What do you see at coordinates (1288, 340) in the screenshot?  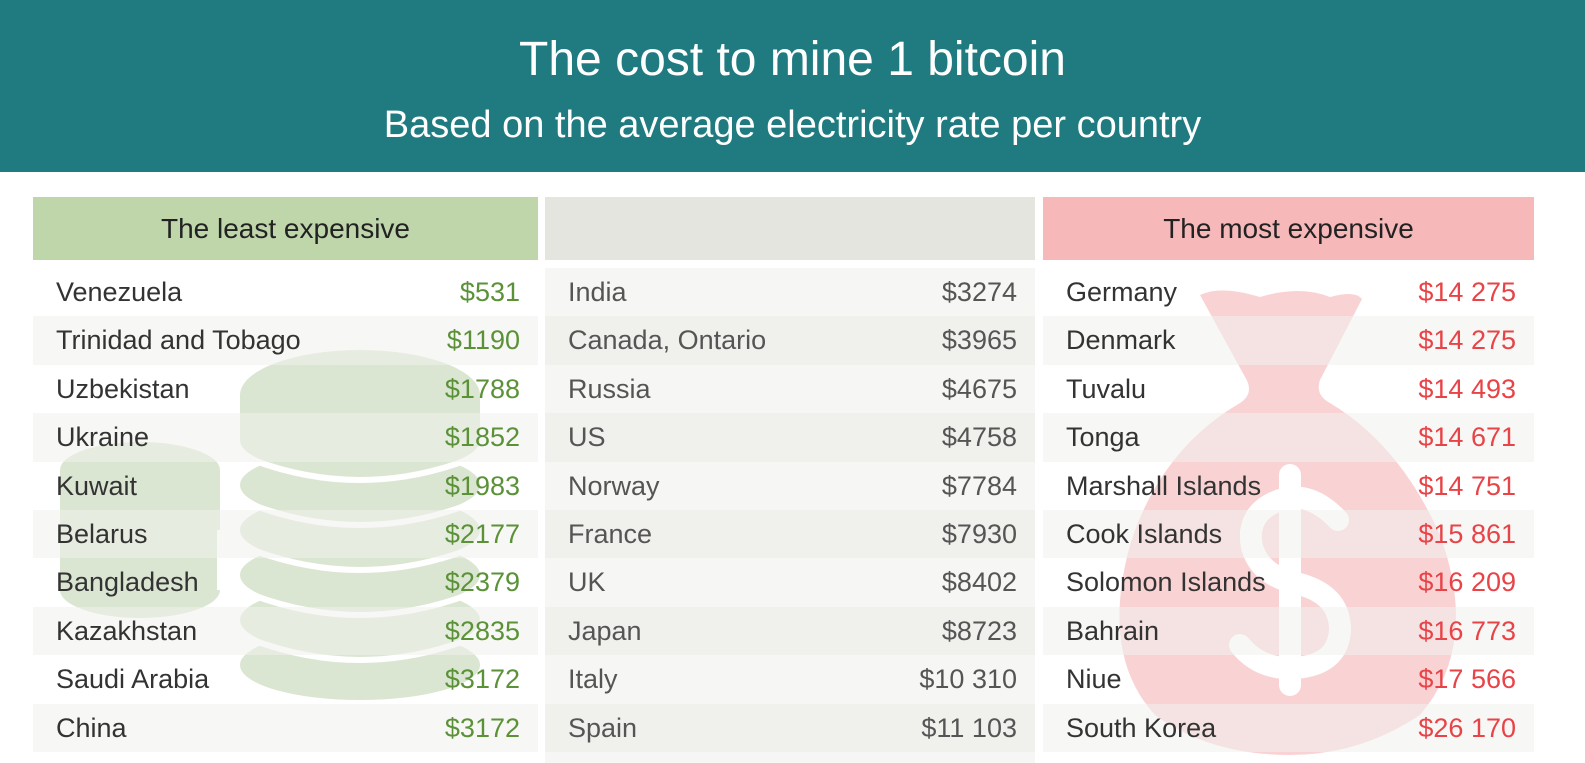 I see `table-row: Denmark $14 275` at bounding box center [1288, 340].